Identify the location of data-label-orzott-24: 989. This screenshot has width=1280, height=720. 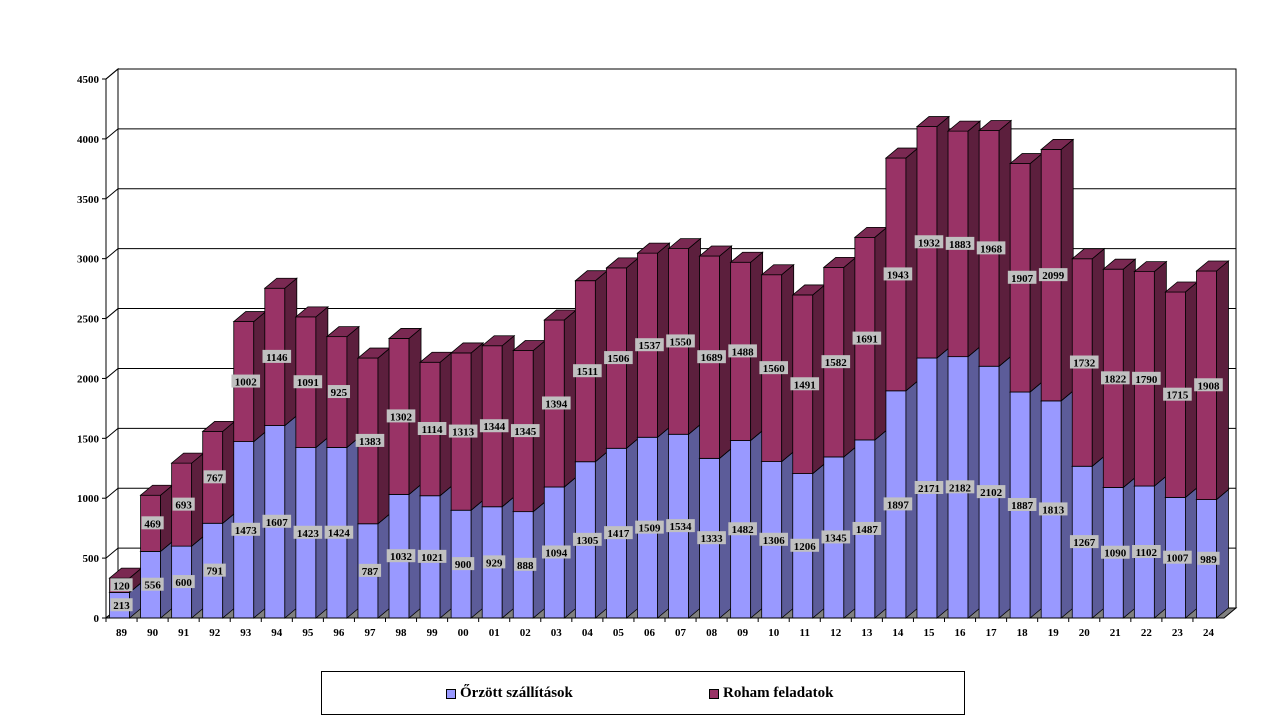
(1208, 560).